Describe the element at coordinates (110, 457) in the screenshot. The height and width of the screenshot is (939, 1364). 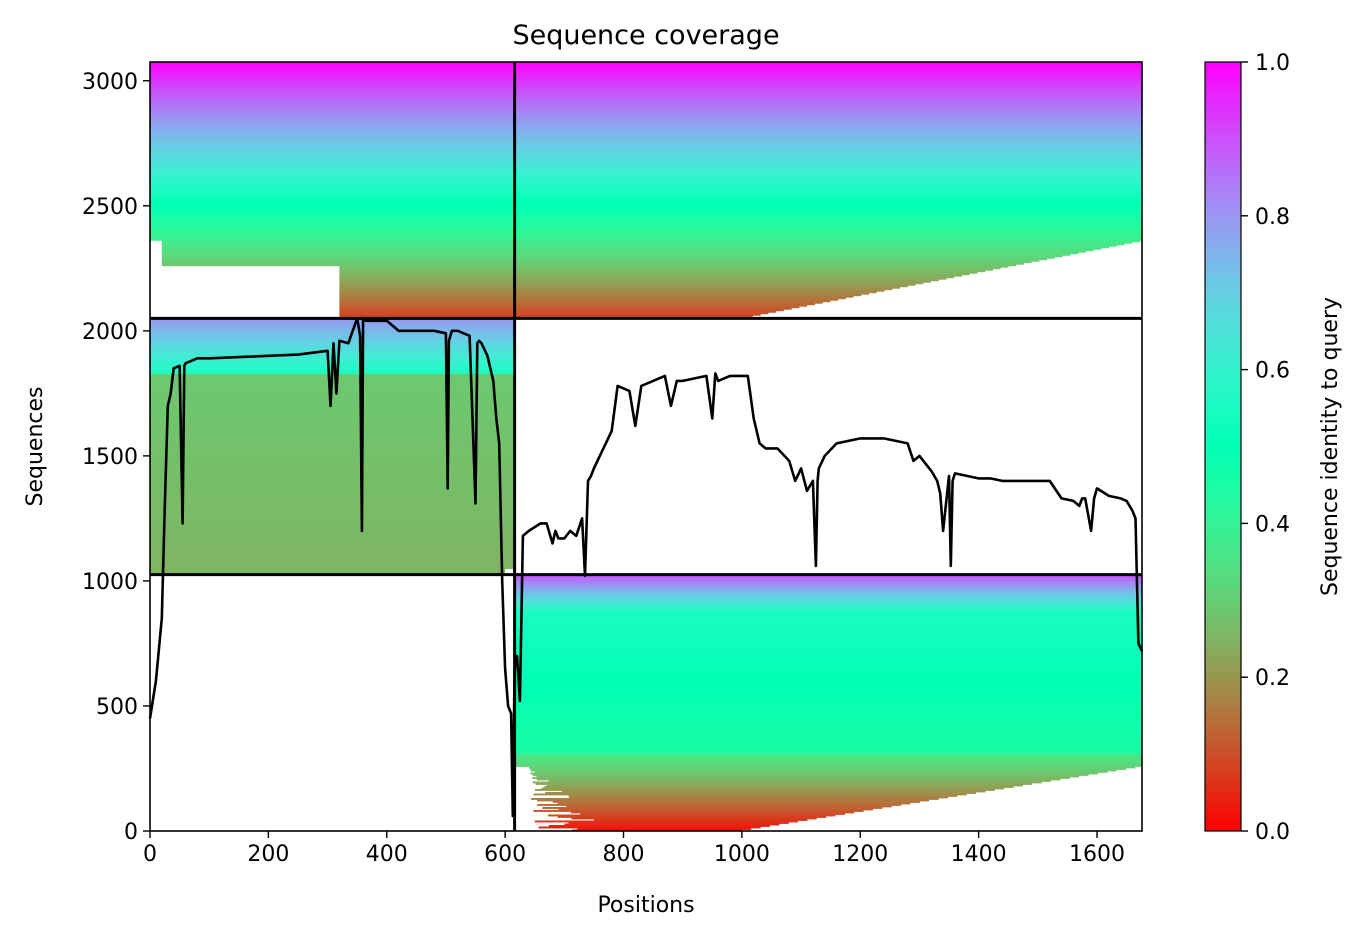
I see `y-tick-label: 1500` at that location.